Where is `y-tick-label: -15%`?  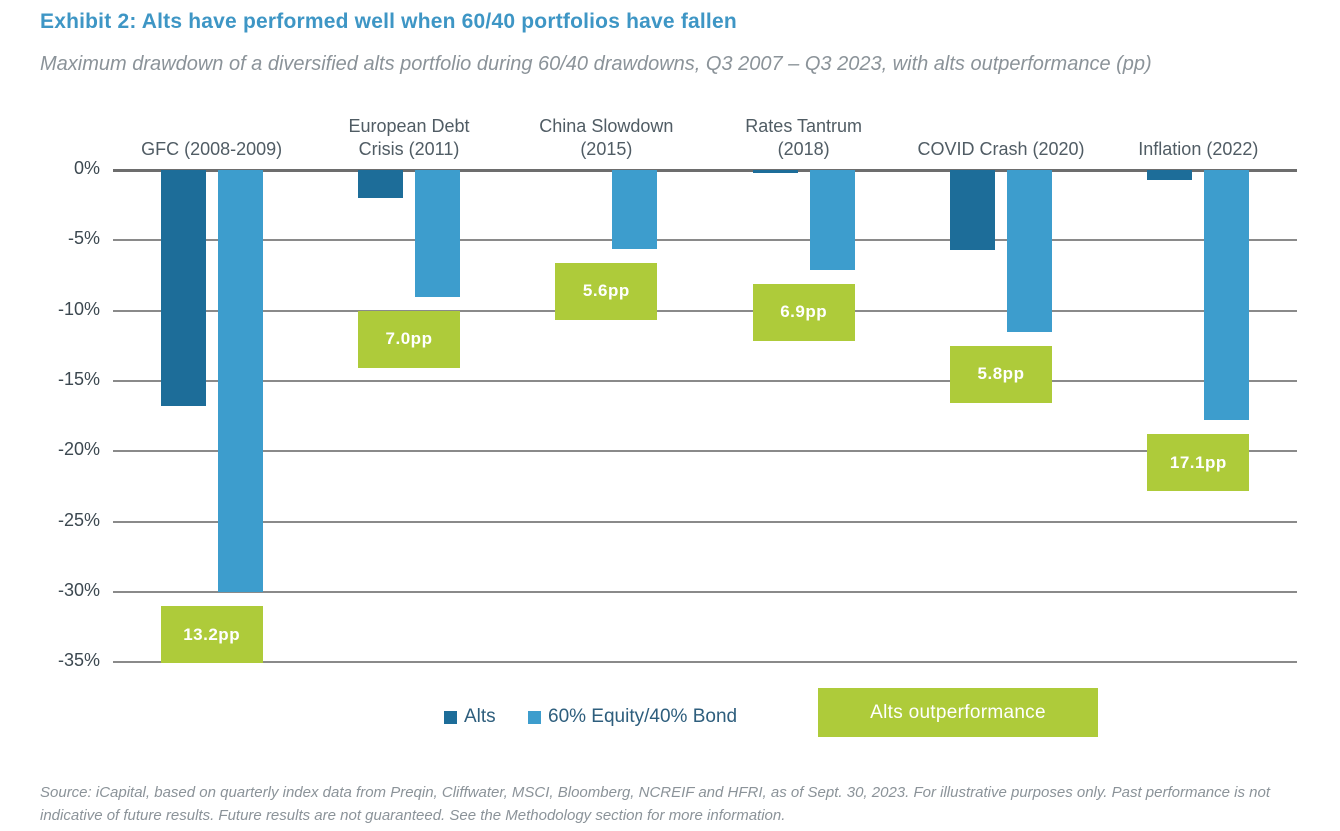
y-tick-label: -15% is located at coordinates (78, 379).